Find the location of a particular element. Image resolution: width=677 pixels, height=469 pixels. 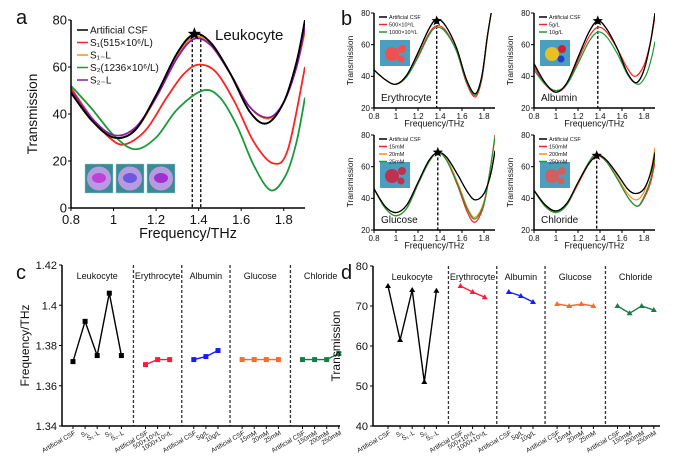

panel-letter-a: a is located at coordinates (22, 18).